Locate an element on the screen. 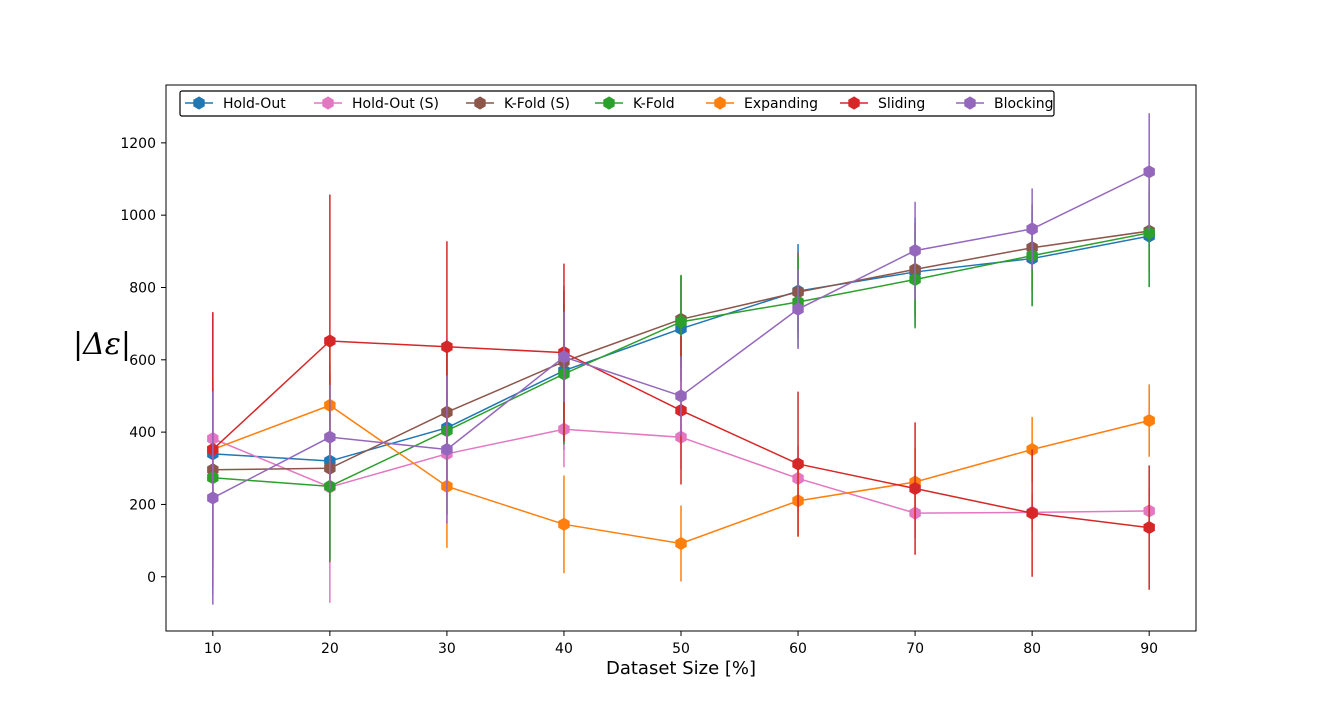  y-axis-label: |Δε| is located at coordinates (102, 344).